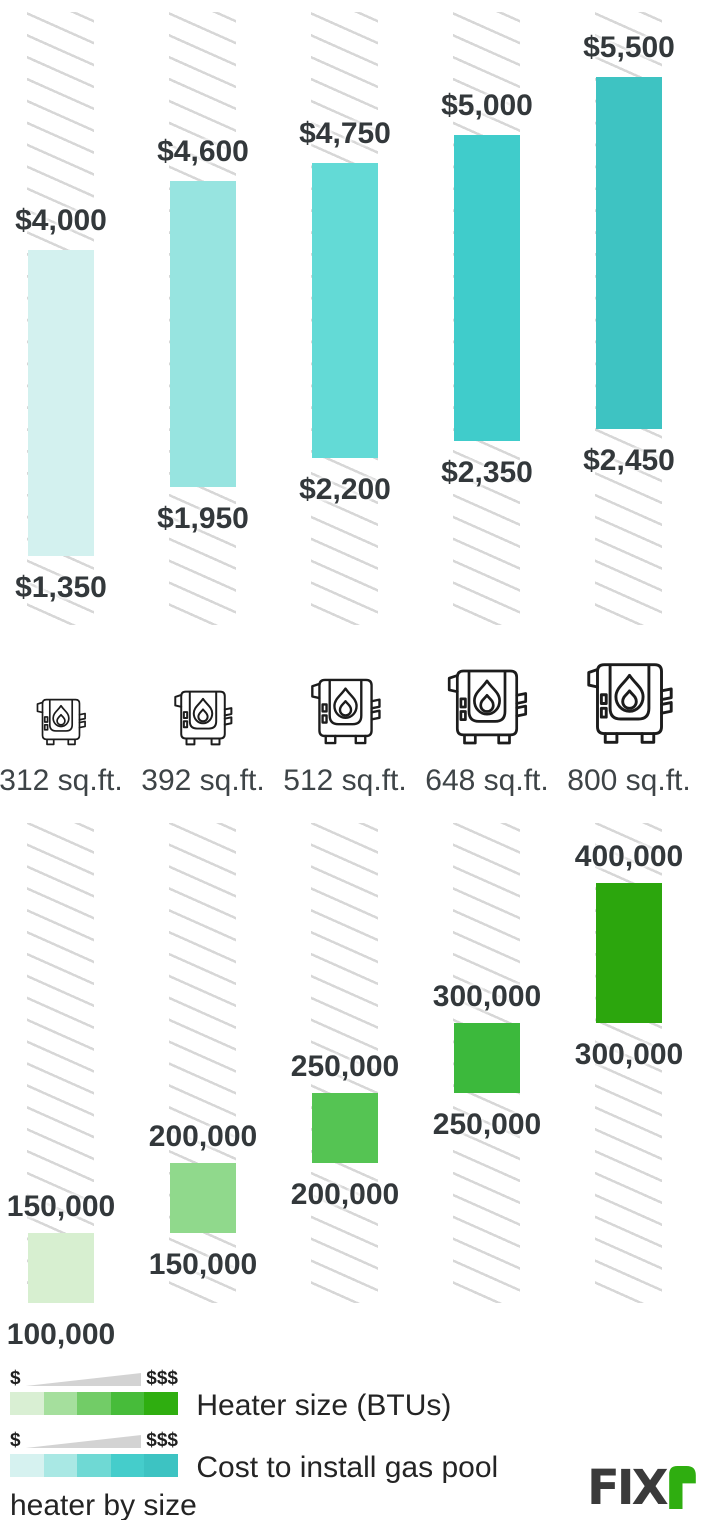 The height and width of the screenshot is (1520, 710). I want to click on cost-label-low-2: $2,200, so click(345, 489).